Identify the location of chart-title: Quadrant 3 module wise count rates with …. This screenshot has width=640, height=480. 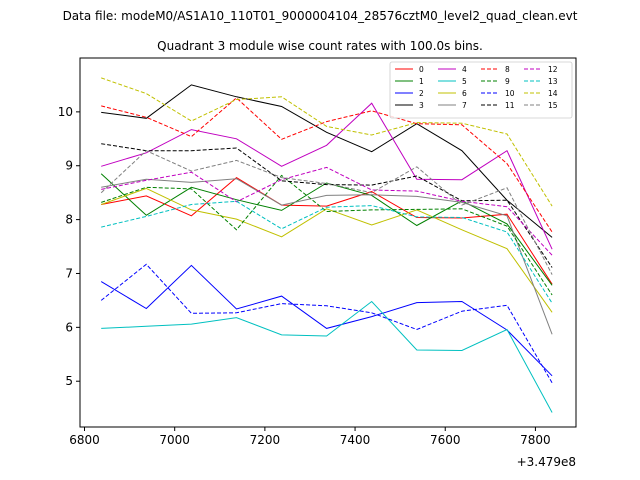
(320, 46).